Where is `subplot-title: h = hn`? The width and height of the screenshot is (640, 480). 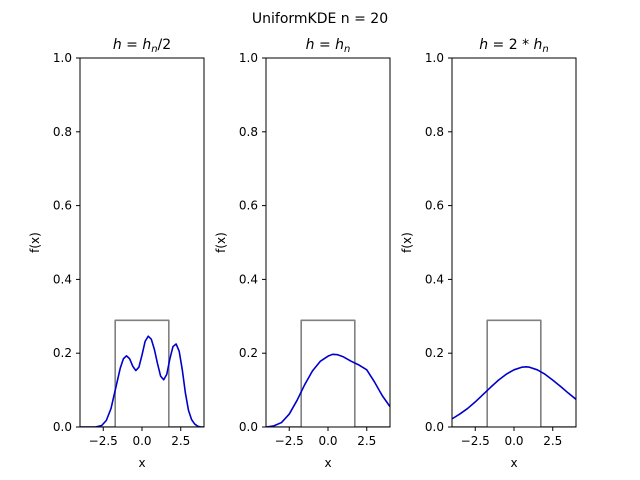 subplot-title: h = hn is located at coordinates (328, 46).